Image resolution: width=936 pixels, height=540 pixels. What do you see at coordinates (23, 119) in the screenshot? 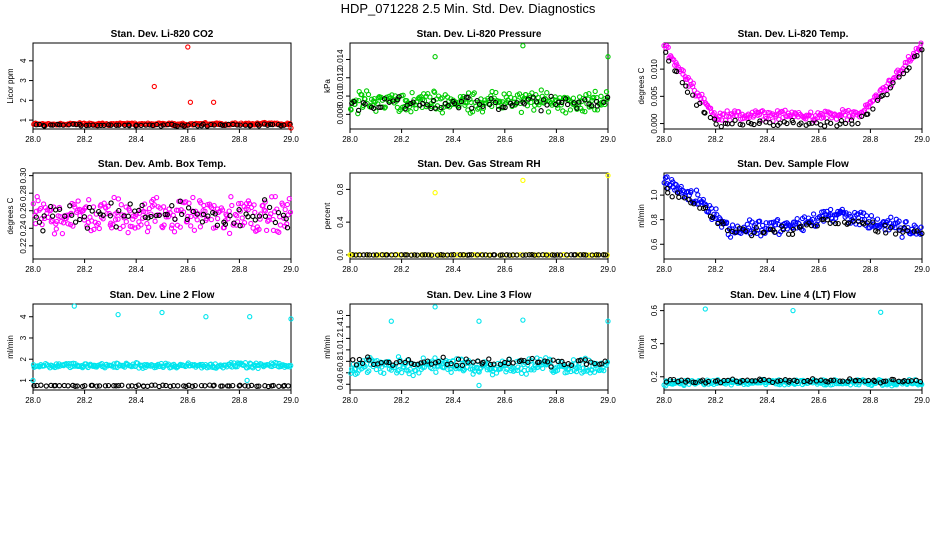
I see `y-tick-label: 1` at bounding box center [23, 119].